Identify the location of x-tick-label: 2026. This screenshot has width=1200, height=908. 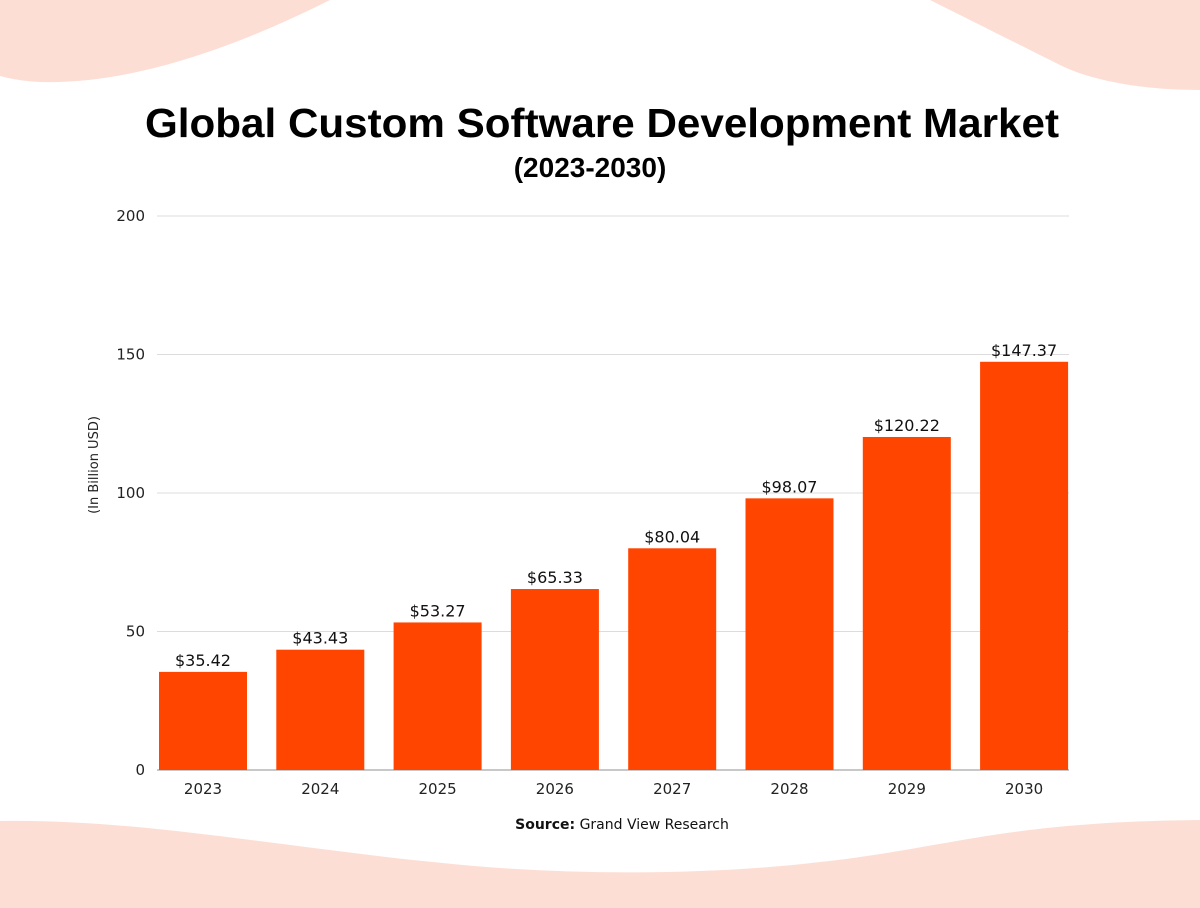
(555, 789).